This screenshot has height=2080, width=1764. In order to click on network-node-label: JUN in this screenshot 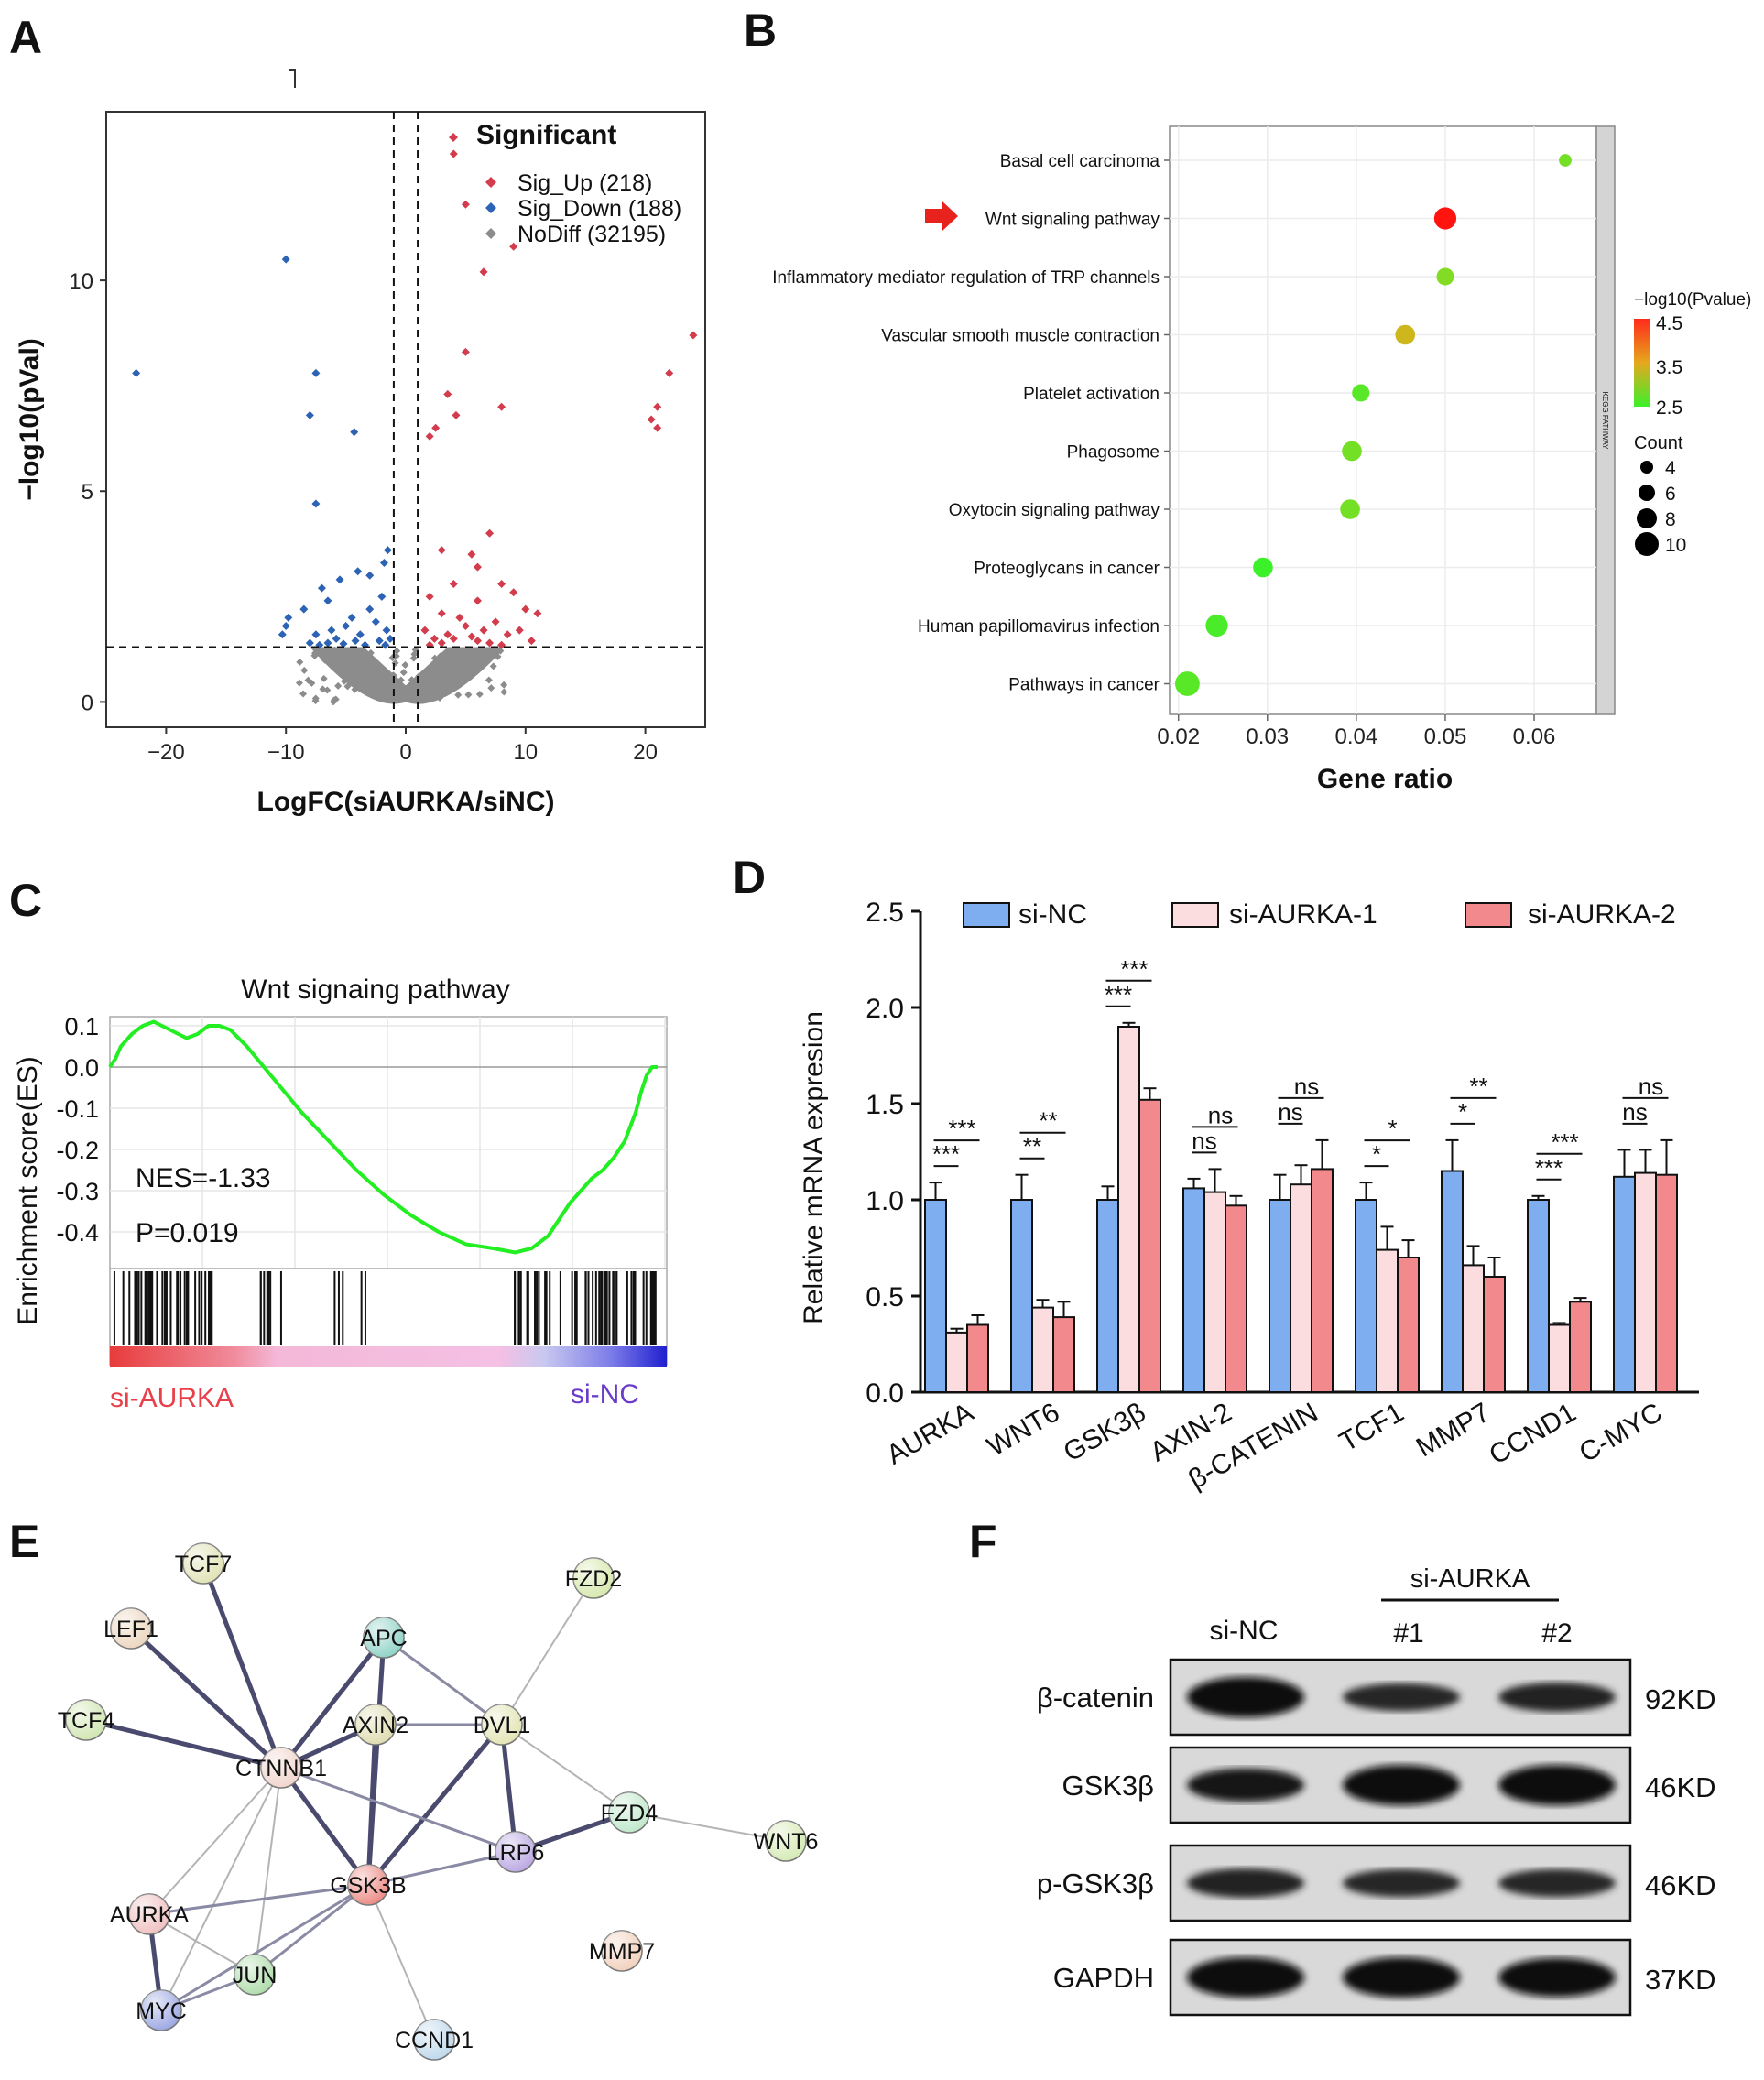, I will do `click(255, 1975)`.